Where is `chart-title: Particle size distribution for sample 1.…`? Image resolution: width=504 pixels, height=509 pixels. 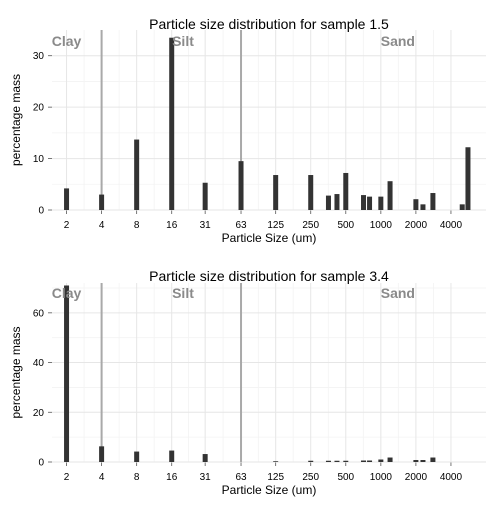 chart-title: Particle size distribution for sample 1.… is located at coordinates (269, 24).